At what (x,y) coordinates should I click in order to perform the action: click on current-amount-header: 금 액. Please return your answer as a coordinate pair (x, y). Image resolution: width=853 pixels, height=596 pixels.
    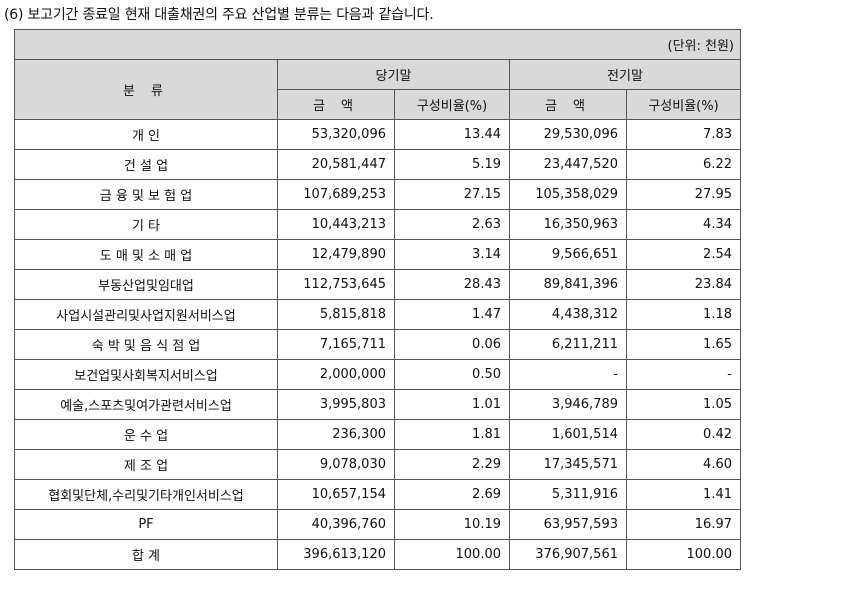
    Looking at the image, I should click on (336, 104).